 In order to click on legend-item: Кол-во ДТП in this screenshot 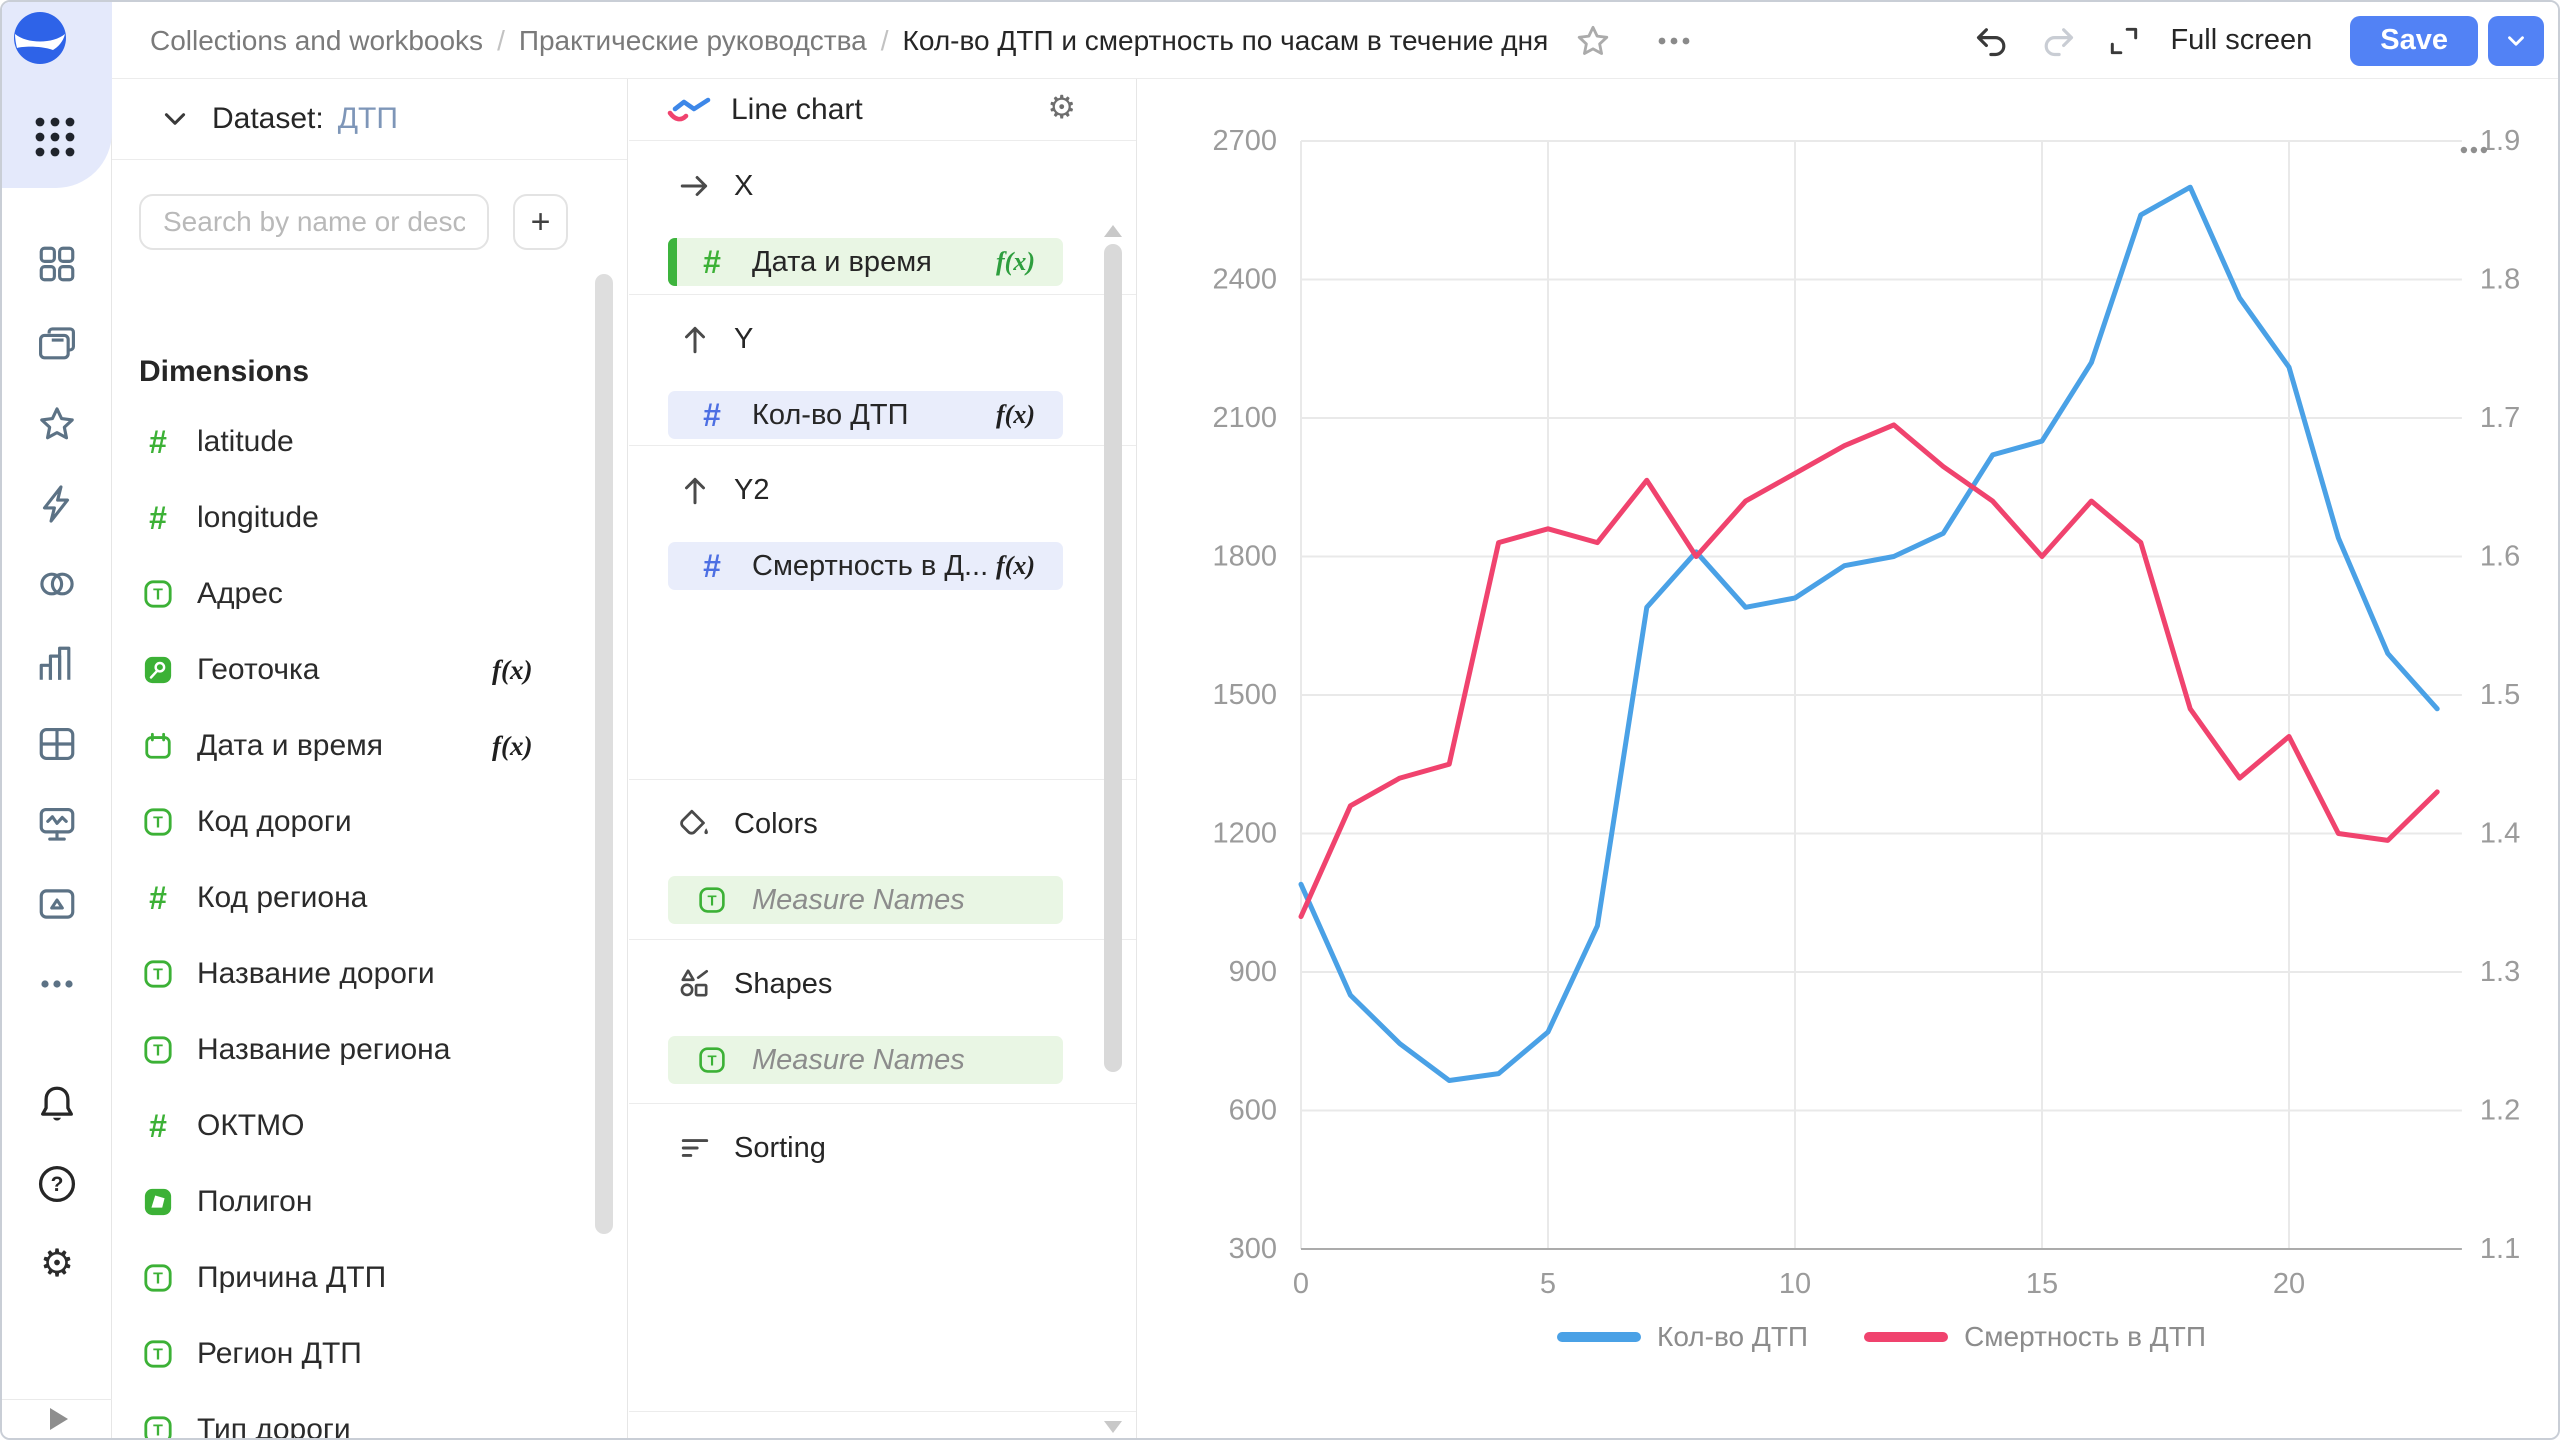, I will do `click(1682, 1337)`.